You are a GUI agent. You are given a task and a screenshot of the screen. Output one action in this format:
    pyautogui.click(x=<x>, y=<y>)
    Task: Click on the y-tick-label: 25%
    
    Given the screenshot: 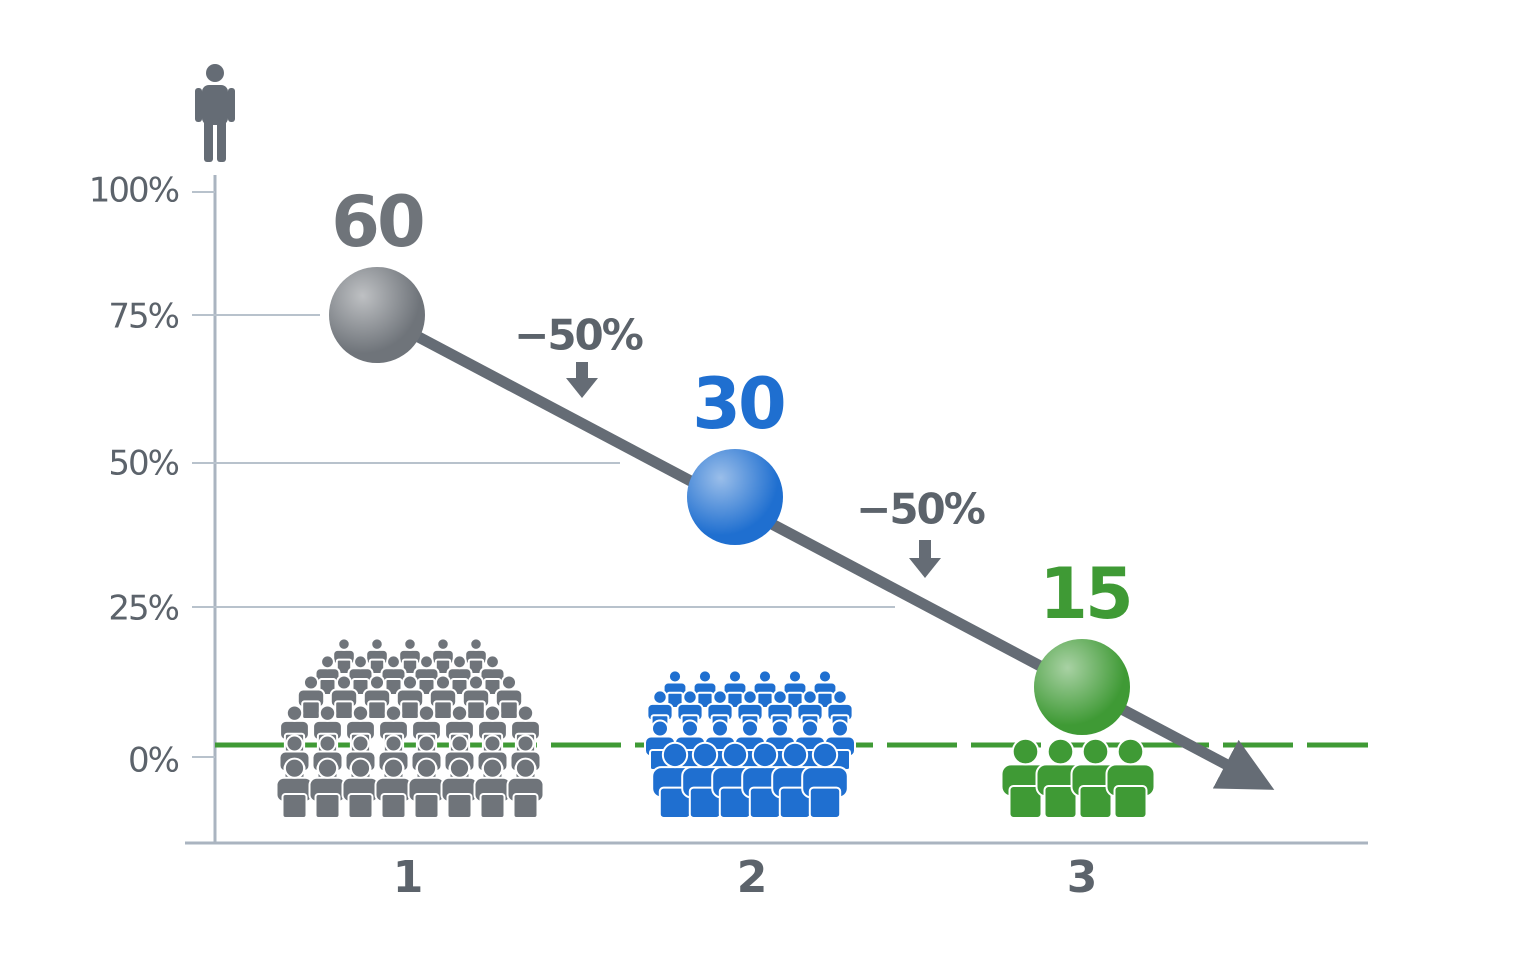 What is the action you would take?
    pyautogui.click(x=143, y=609)
    